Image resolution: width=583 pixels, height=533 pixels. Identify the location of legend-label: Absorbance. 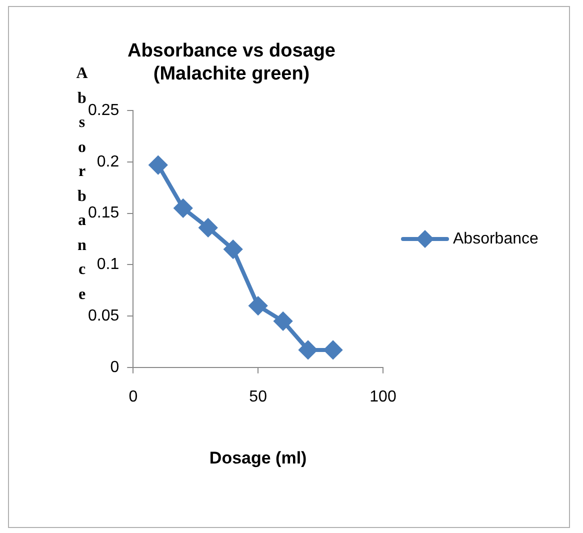
(495, 239).